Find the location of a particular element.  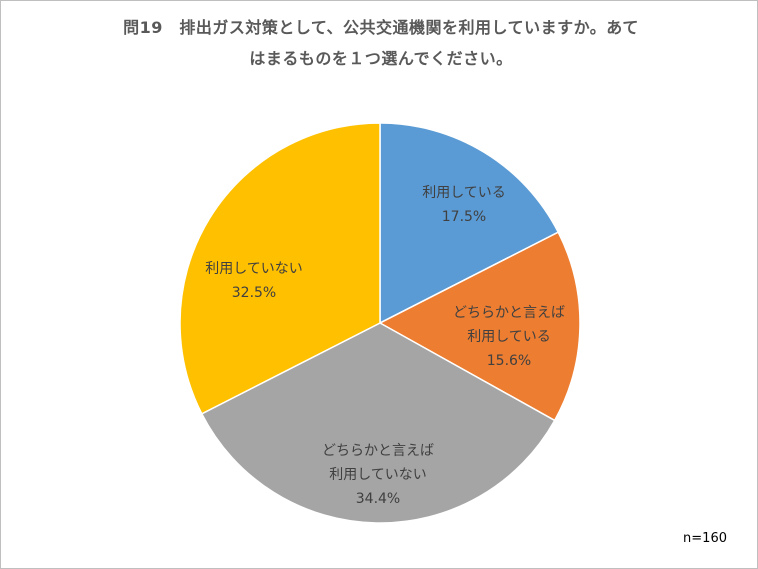

slice-3-category-label: 利用していない is located at coordinates (378, 475).